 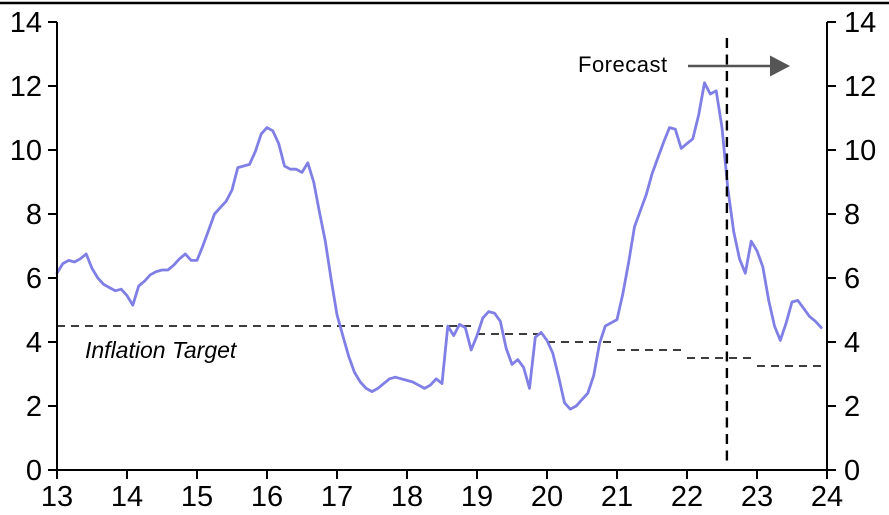 I want to click on y-tick-label-left: 2, so click(x=34, y=407).